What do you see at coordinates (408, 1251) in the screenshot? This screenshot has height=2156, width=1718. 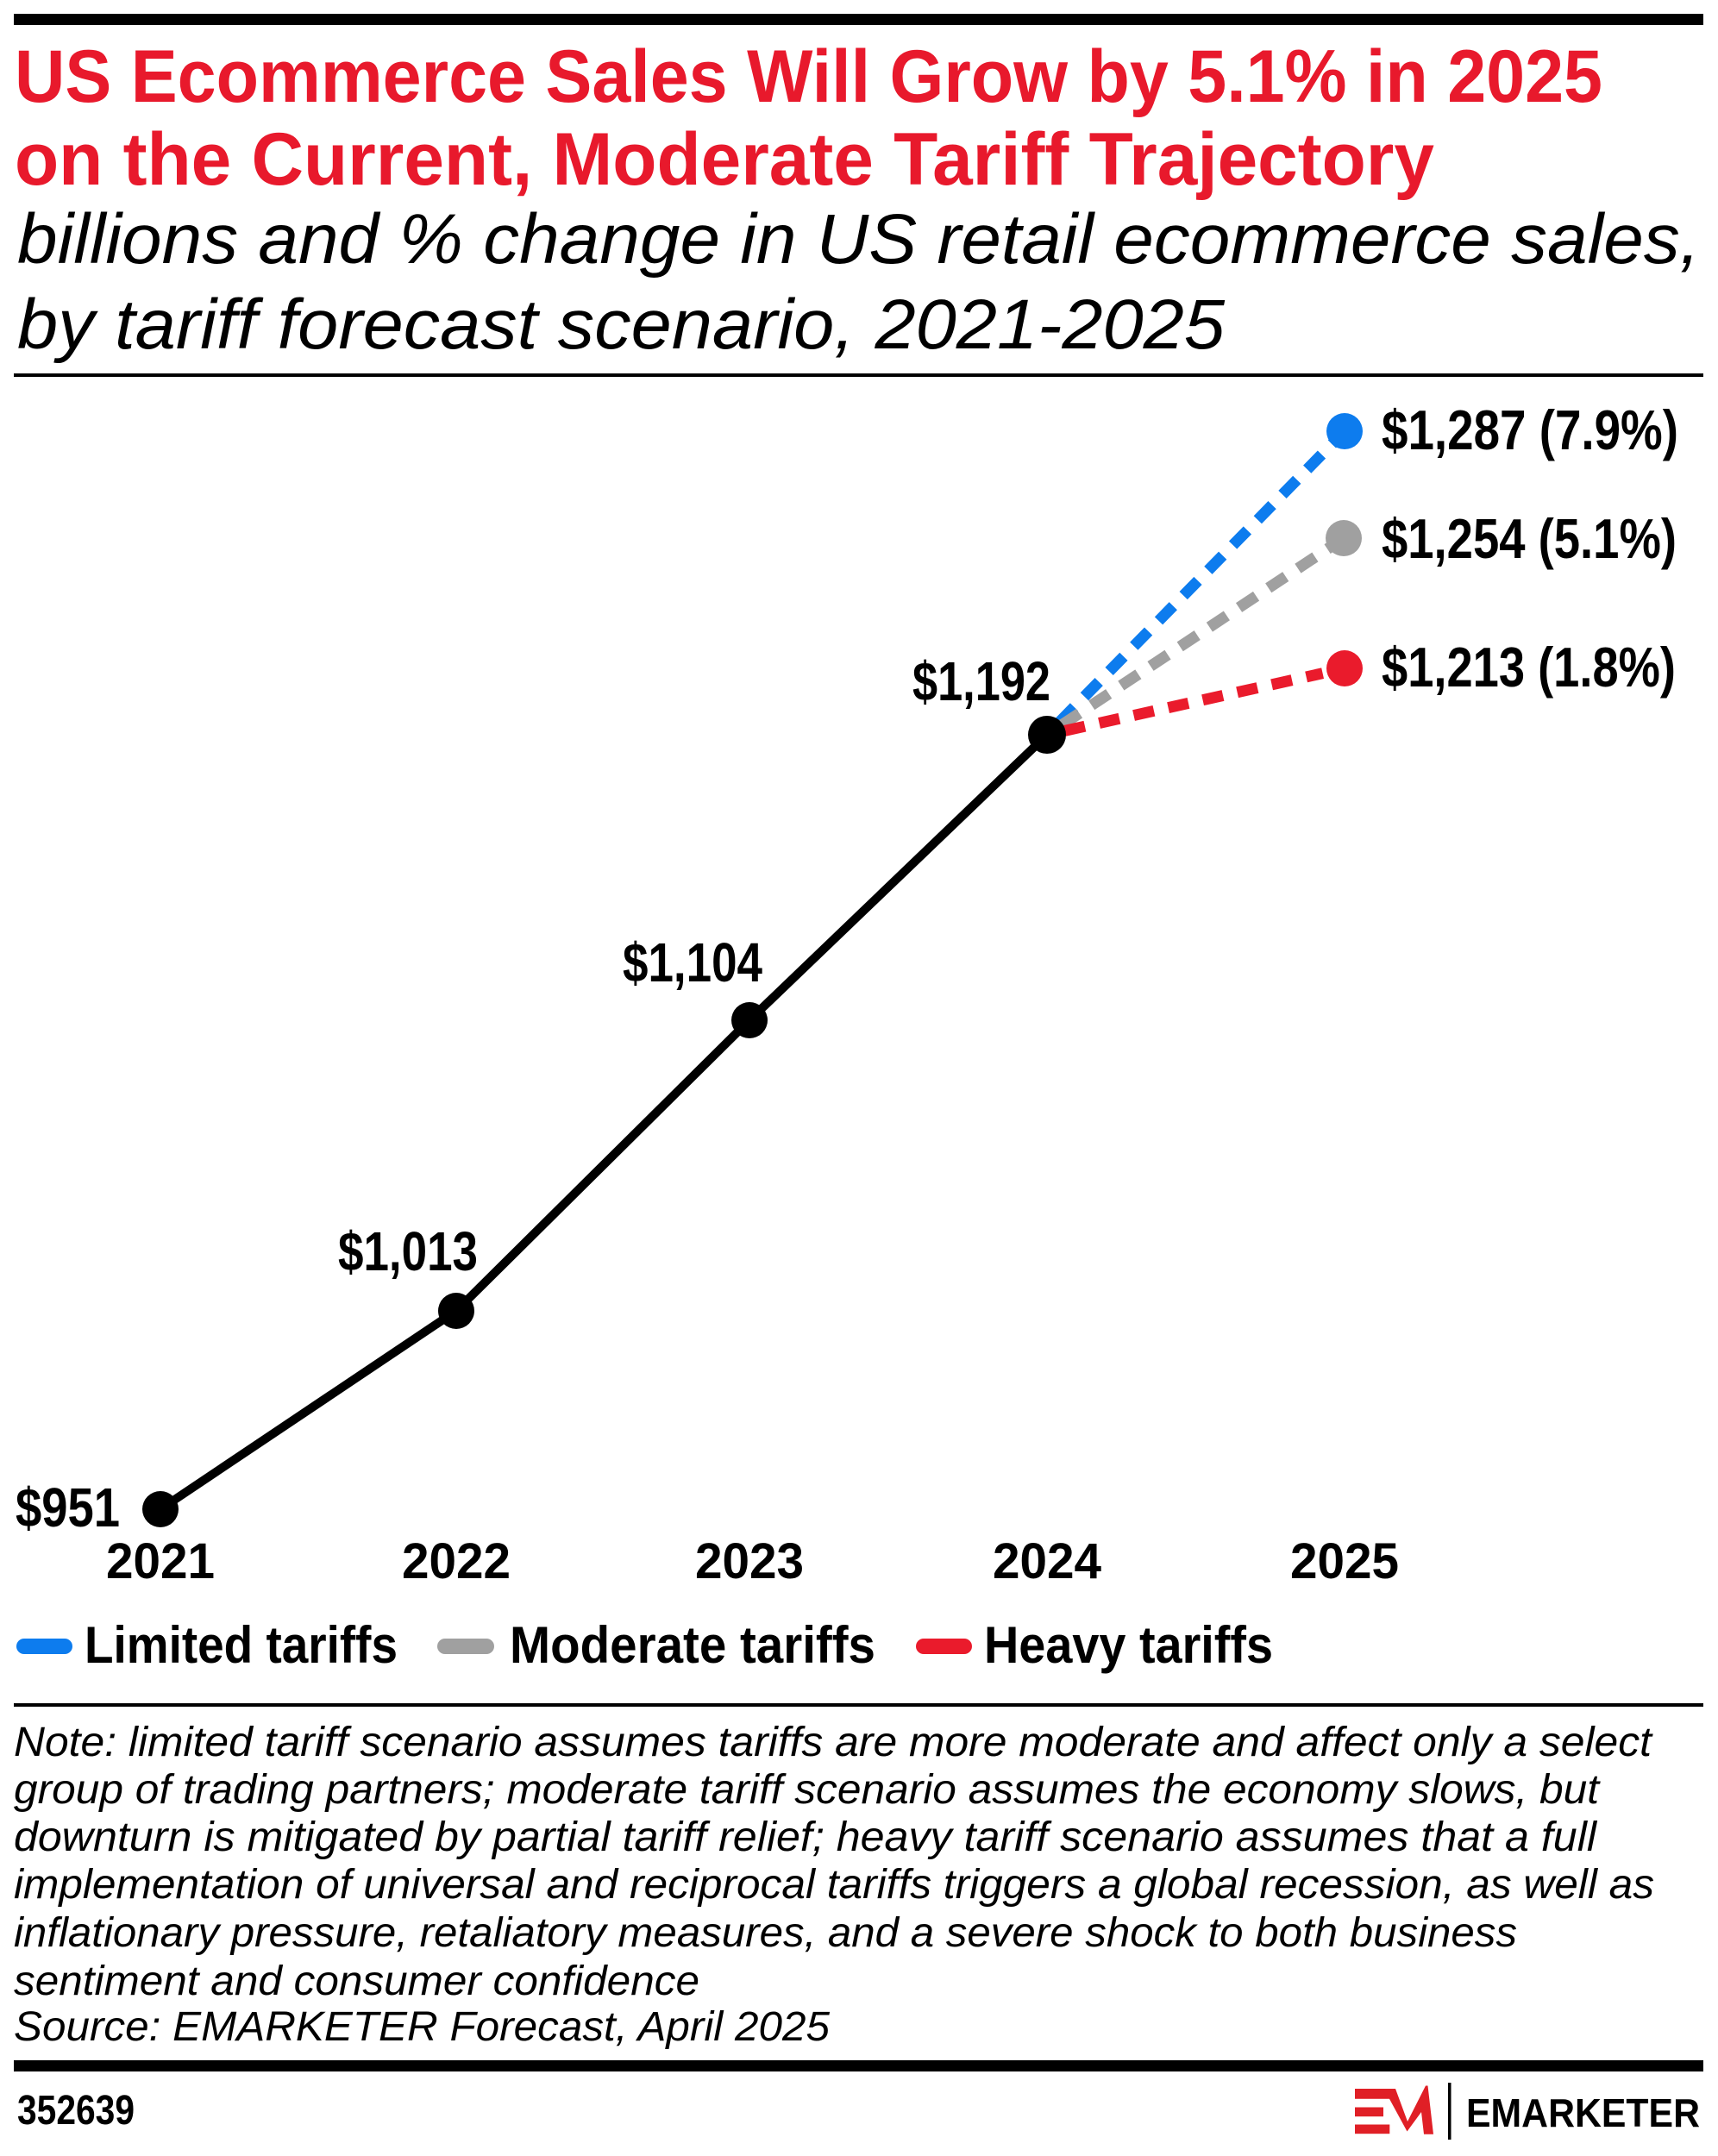 I see `svg-text: $1,013` at bounding box center [408, 1251].